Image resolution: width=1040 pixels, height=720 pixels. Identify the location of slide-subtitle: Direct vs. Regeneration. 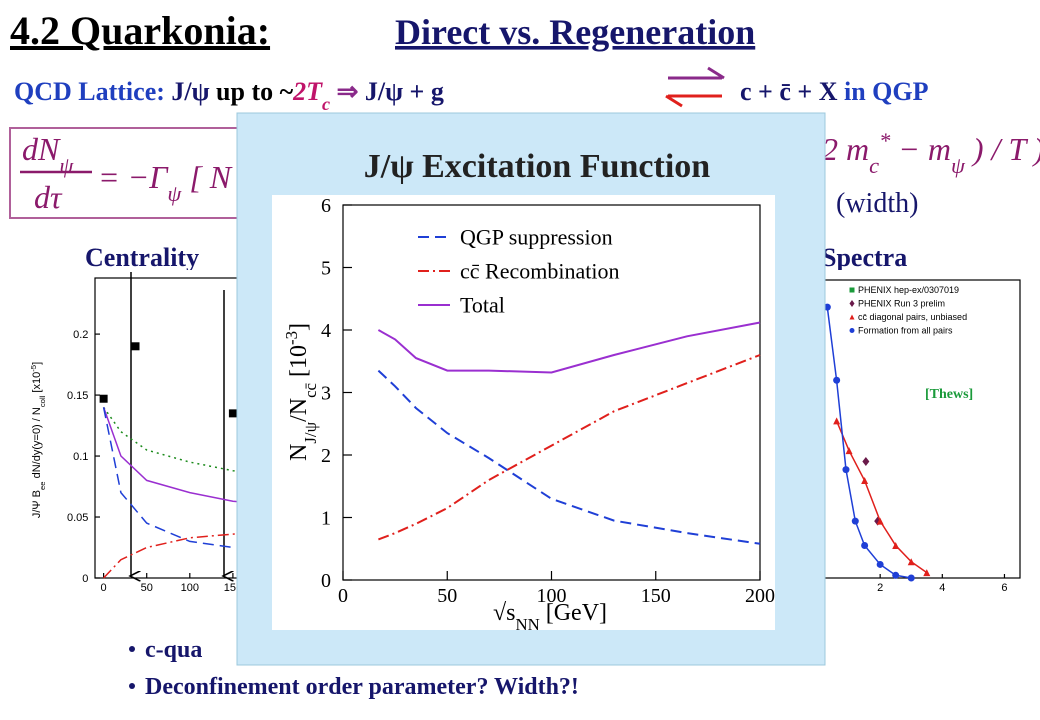
(575, 32).